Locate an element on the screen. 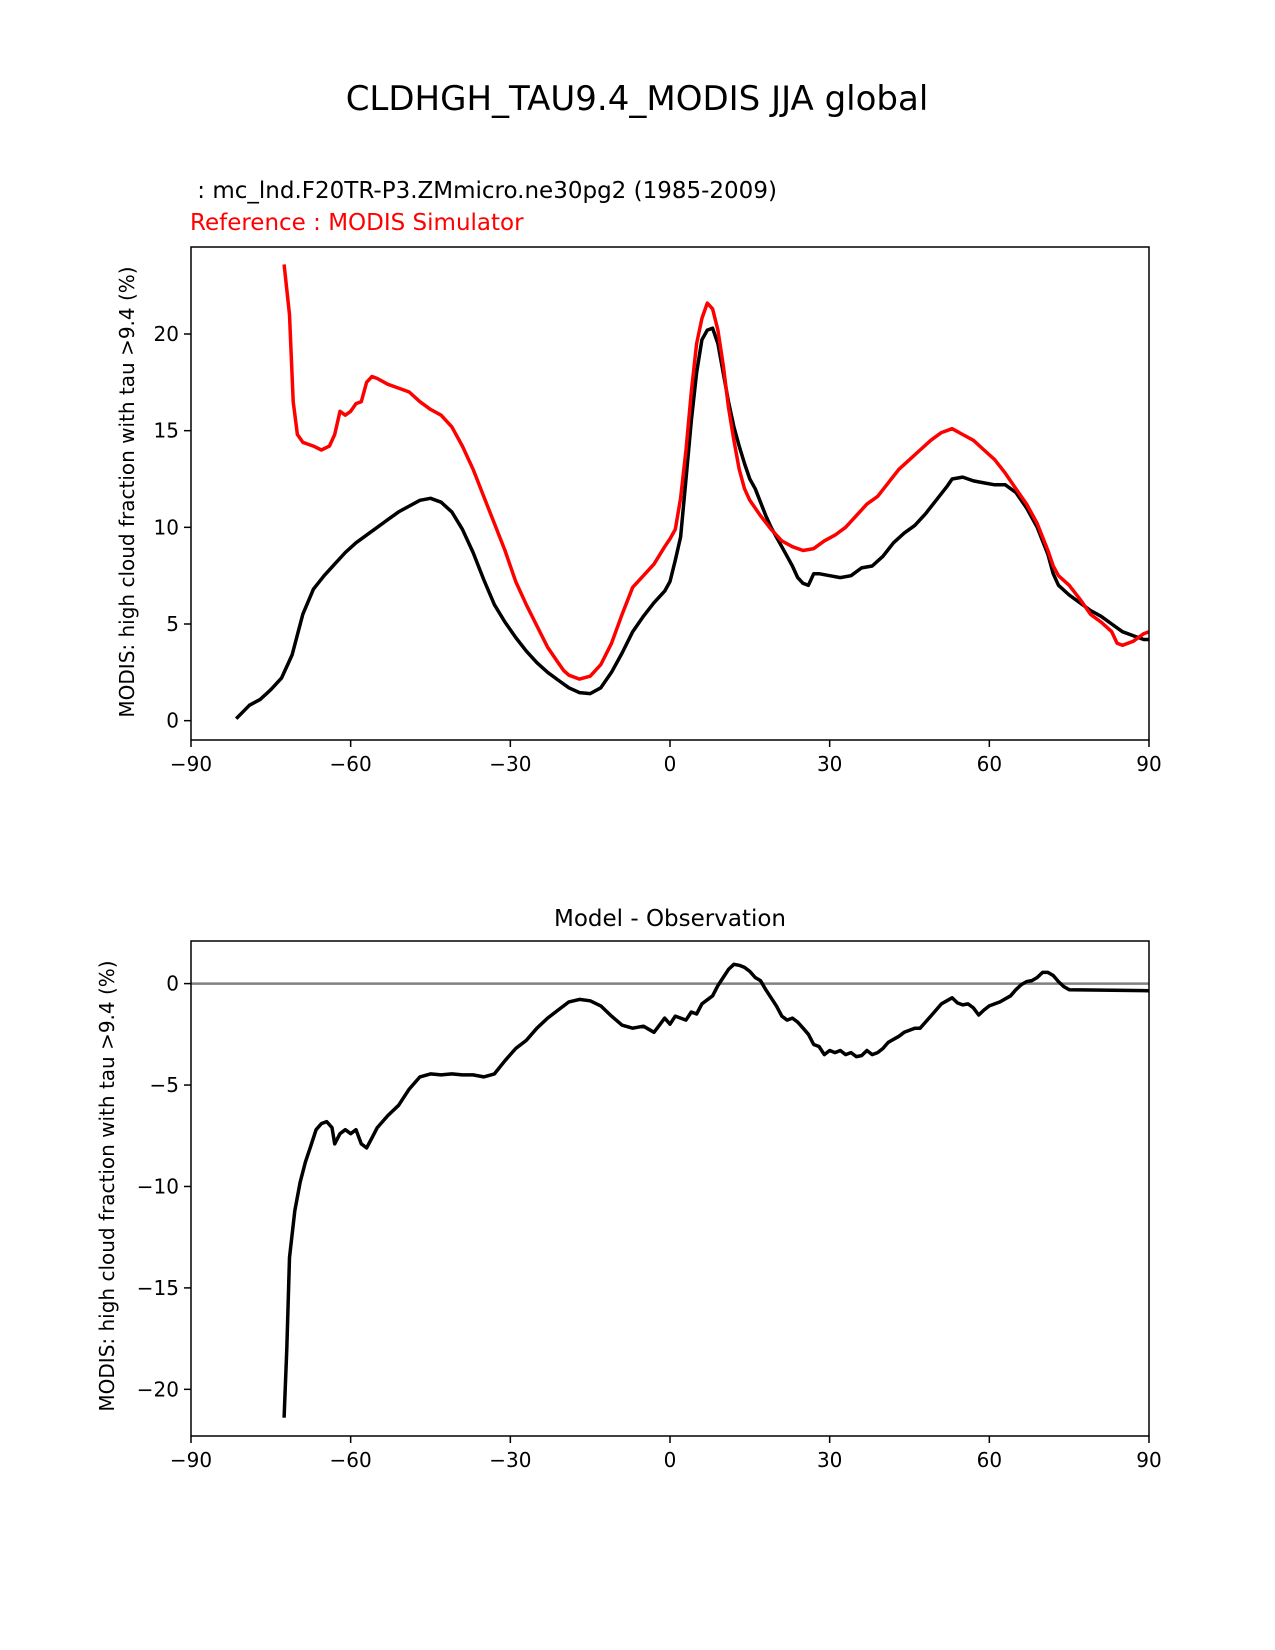 This screenshot has height=1650, width=1275. bottom-yticks: 0 −5 −10 −15 −20 is located at coordinates (164, 1186).